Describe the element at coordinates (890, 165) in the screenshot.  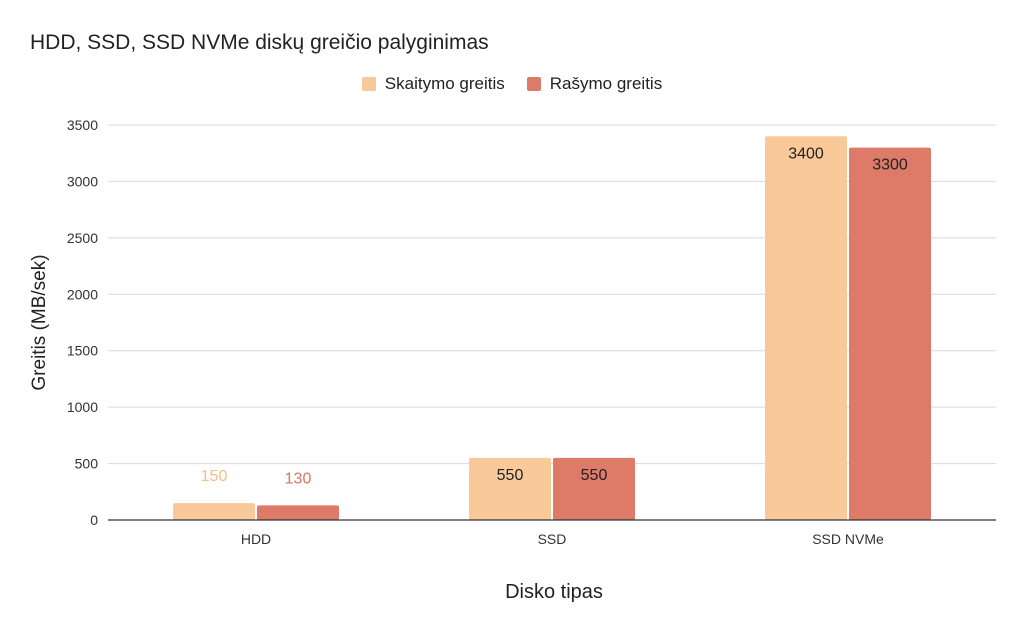
I see `data-label-ssd-nvme-write: 3300` at that location.